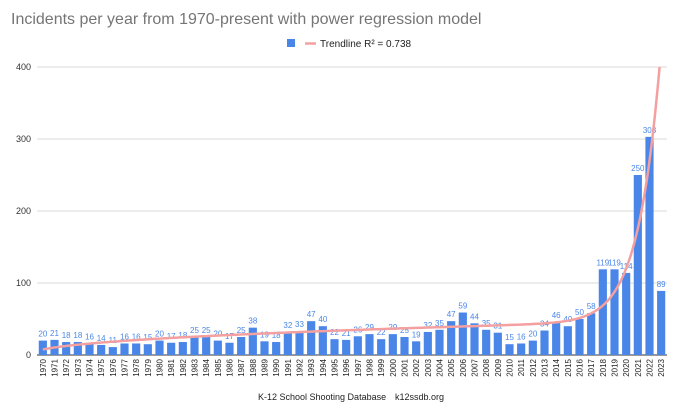 The height and width of the screenshot is (410, 679). What do you see at coordinates (533, 367) in the screenshot?
I see `x-tick-label: 2012` at bounding box center [533, 367].